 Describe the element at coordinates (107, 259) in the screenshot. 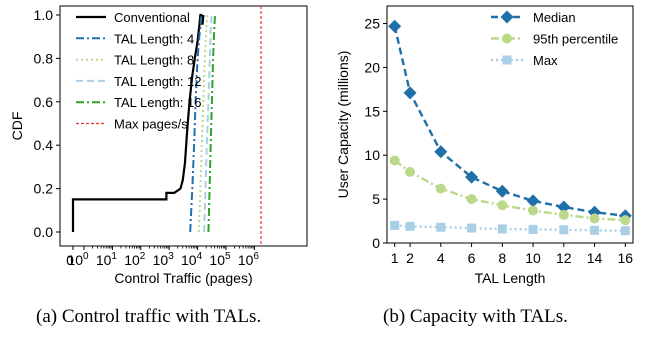

I see `x-tick-label: 10¹` at that location.